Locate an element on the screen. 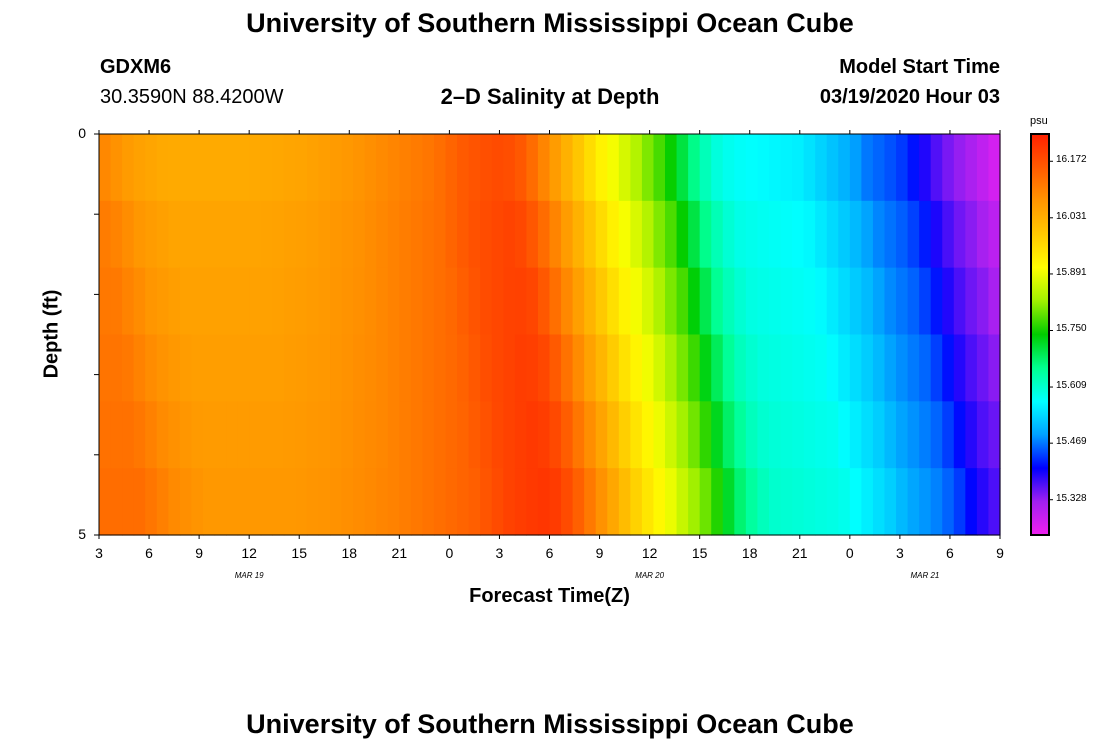  x-date-label: MAR 19 is located at coordinates (249, 575).